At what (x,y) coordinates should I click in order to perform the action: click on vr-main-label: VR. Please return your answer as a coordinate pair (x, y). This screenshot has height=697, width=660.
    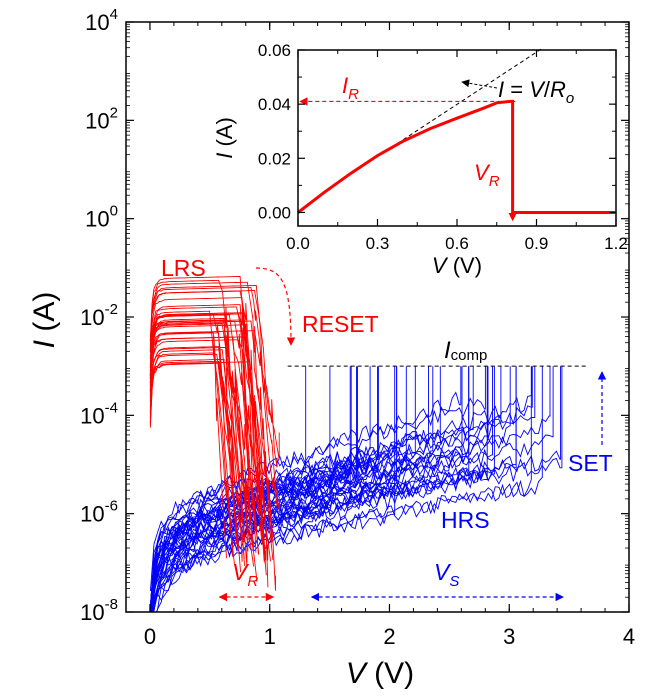
    Looking at the image, I should click on (245, 574).